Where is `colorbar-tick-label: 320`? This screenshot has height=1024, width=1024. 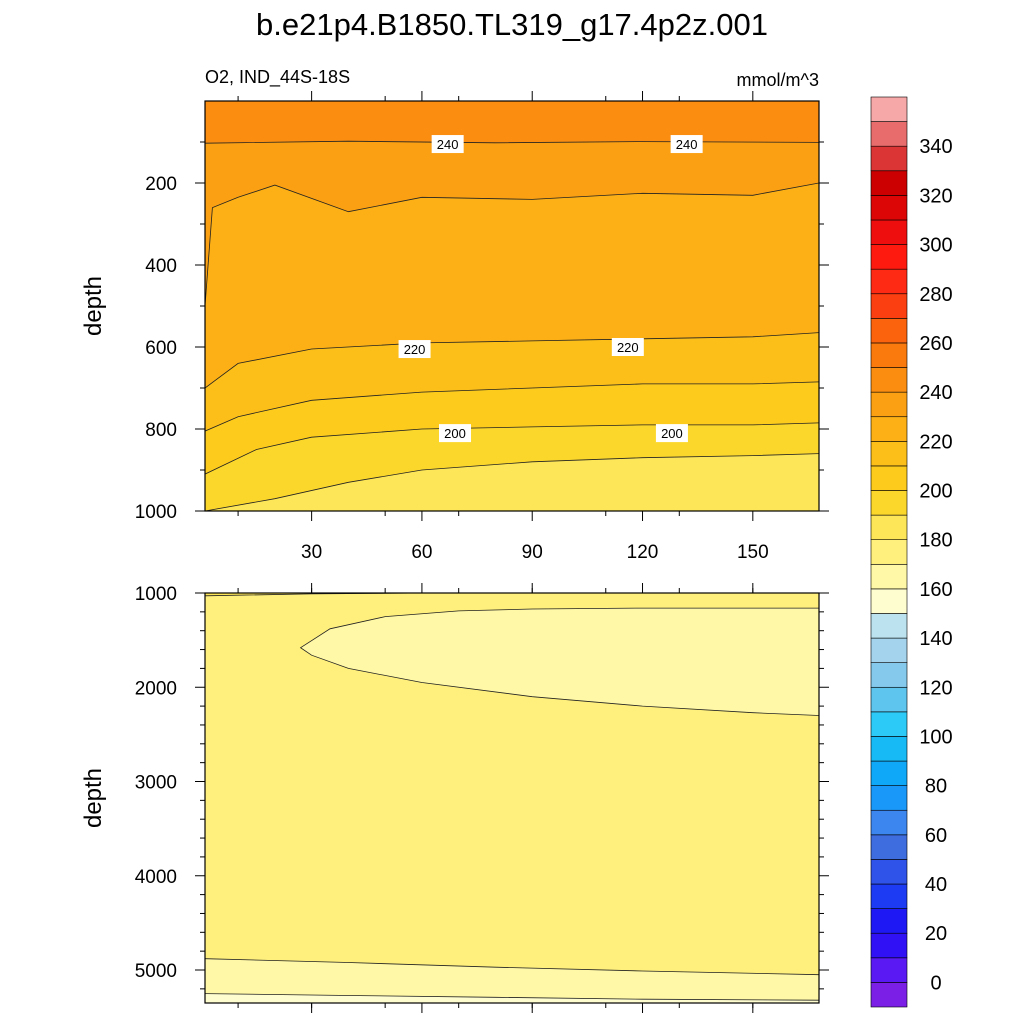
colorbar-tick-label: 320 is located at coordinates (935, 196).